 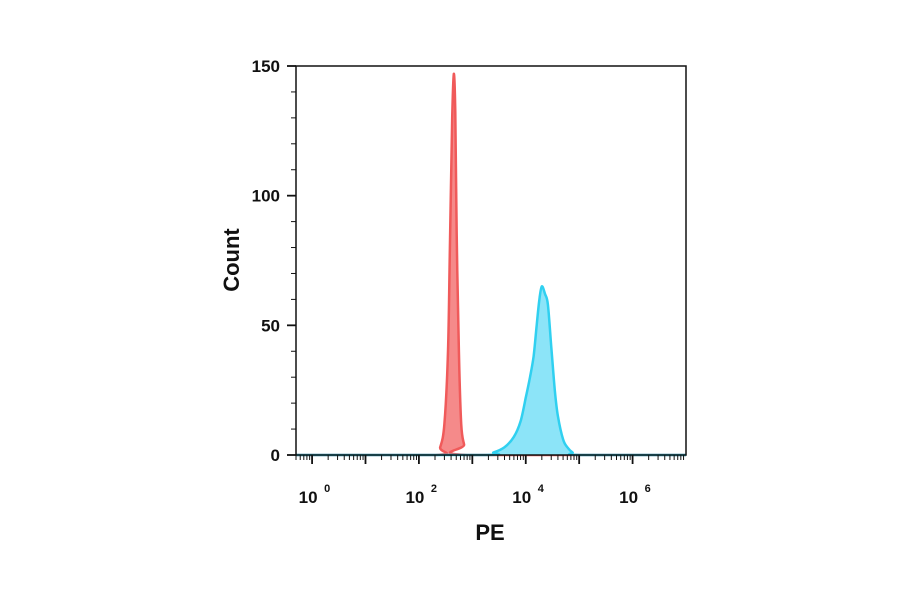 I want to click on series-2-line, so click(x=490, y=371).